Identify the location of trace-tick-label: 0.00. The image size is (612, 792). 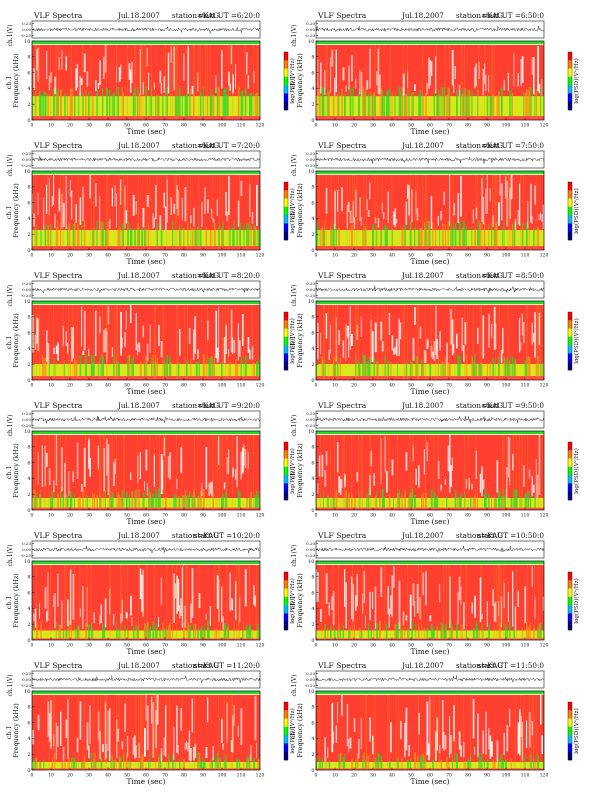
(26, 159).